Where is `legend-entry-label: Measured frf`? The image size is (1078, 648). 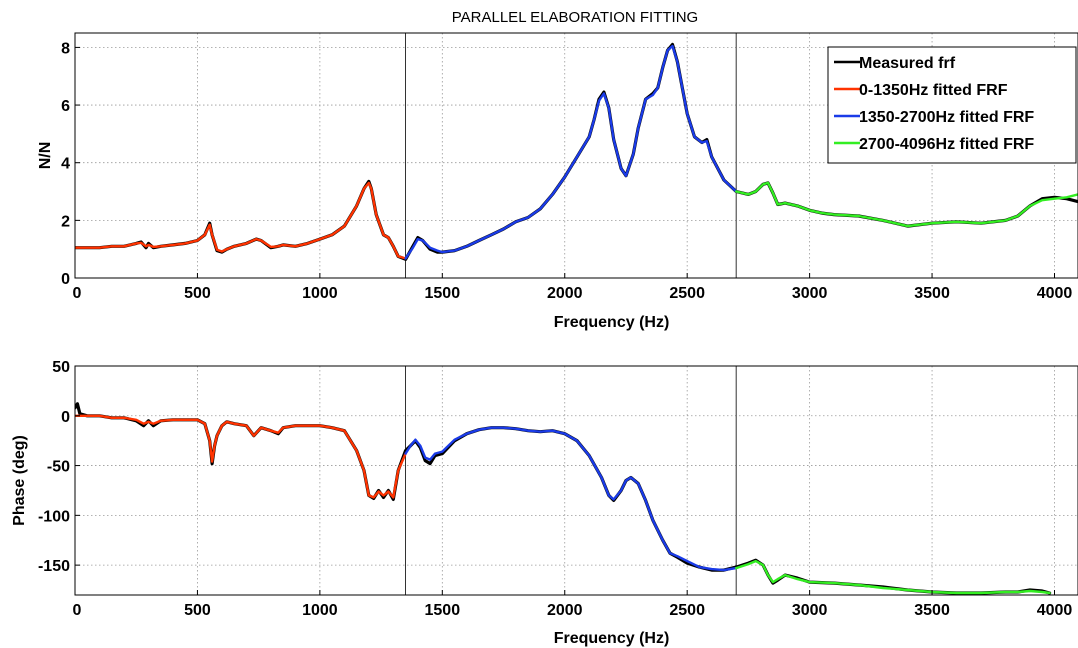
legend-entry-label: Measured frf is located at coordinates (907, 63).